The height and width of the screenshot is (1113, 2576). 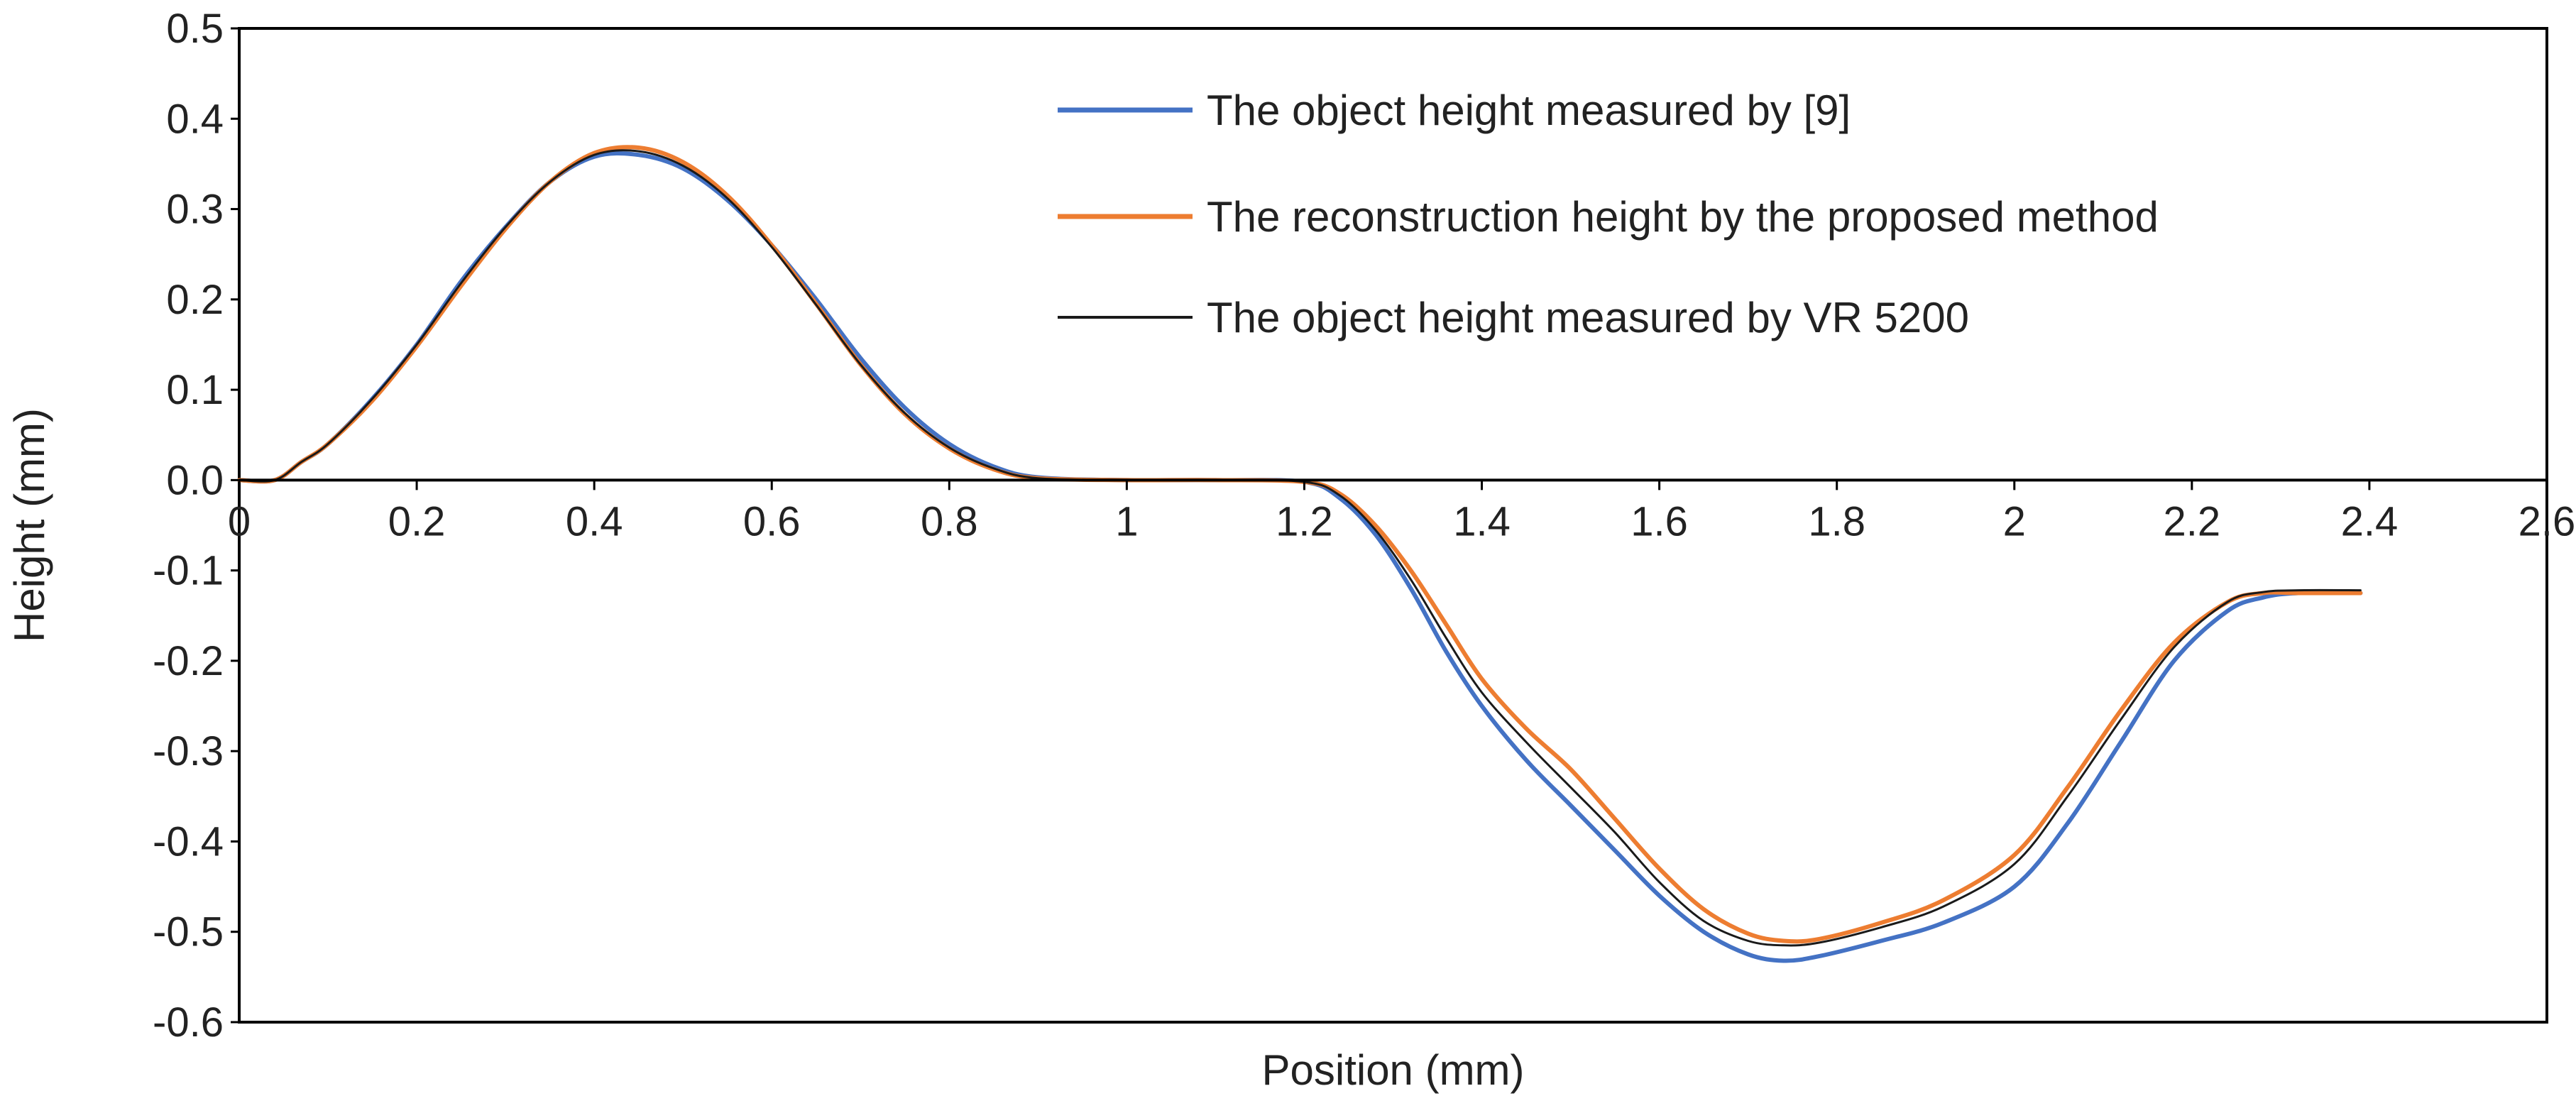 I want to click on legend-label-3: The object height measured by VR 5200, so click(x=1588, y=317).